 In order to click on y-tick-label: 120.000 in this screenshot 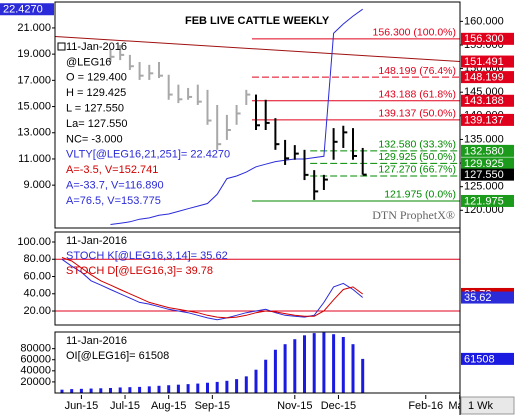, I will do `click(484, 210)`.